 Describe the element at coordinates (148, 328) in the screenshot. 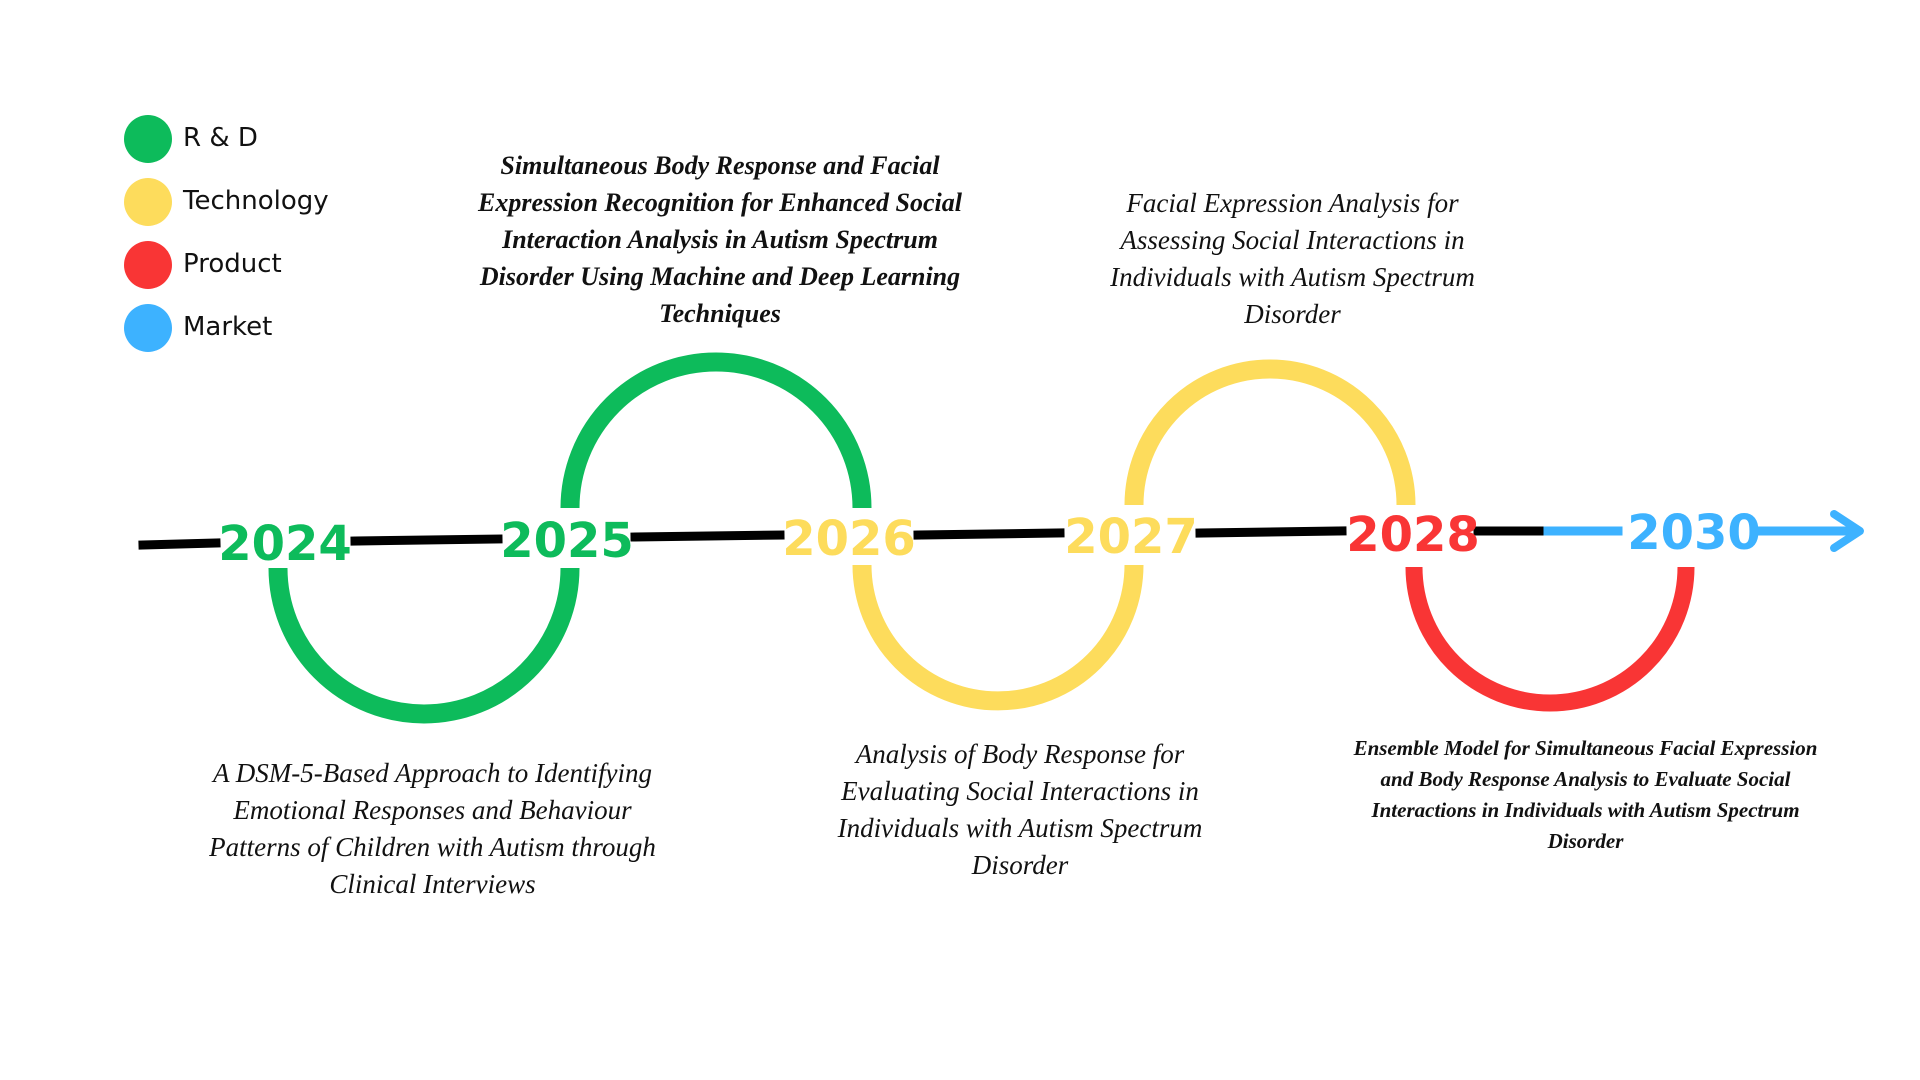

I see `legend-swatch-market` at that location.